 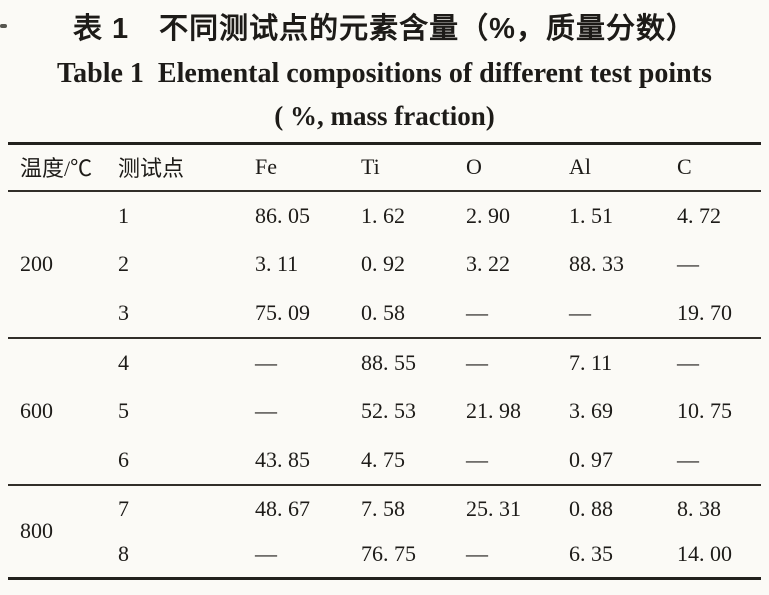 I want to click on column-header-fe: Fe, so click(x=308, y=167).